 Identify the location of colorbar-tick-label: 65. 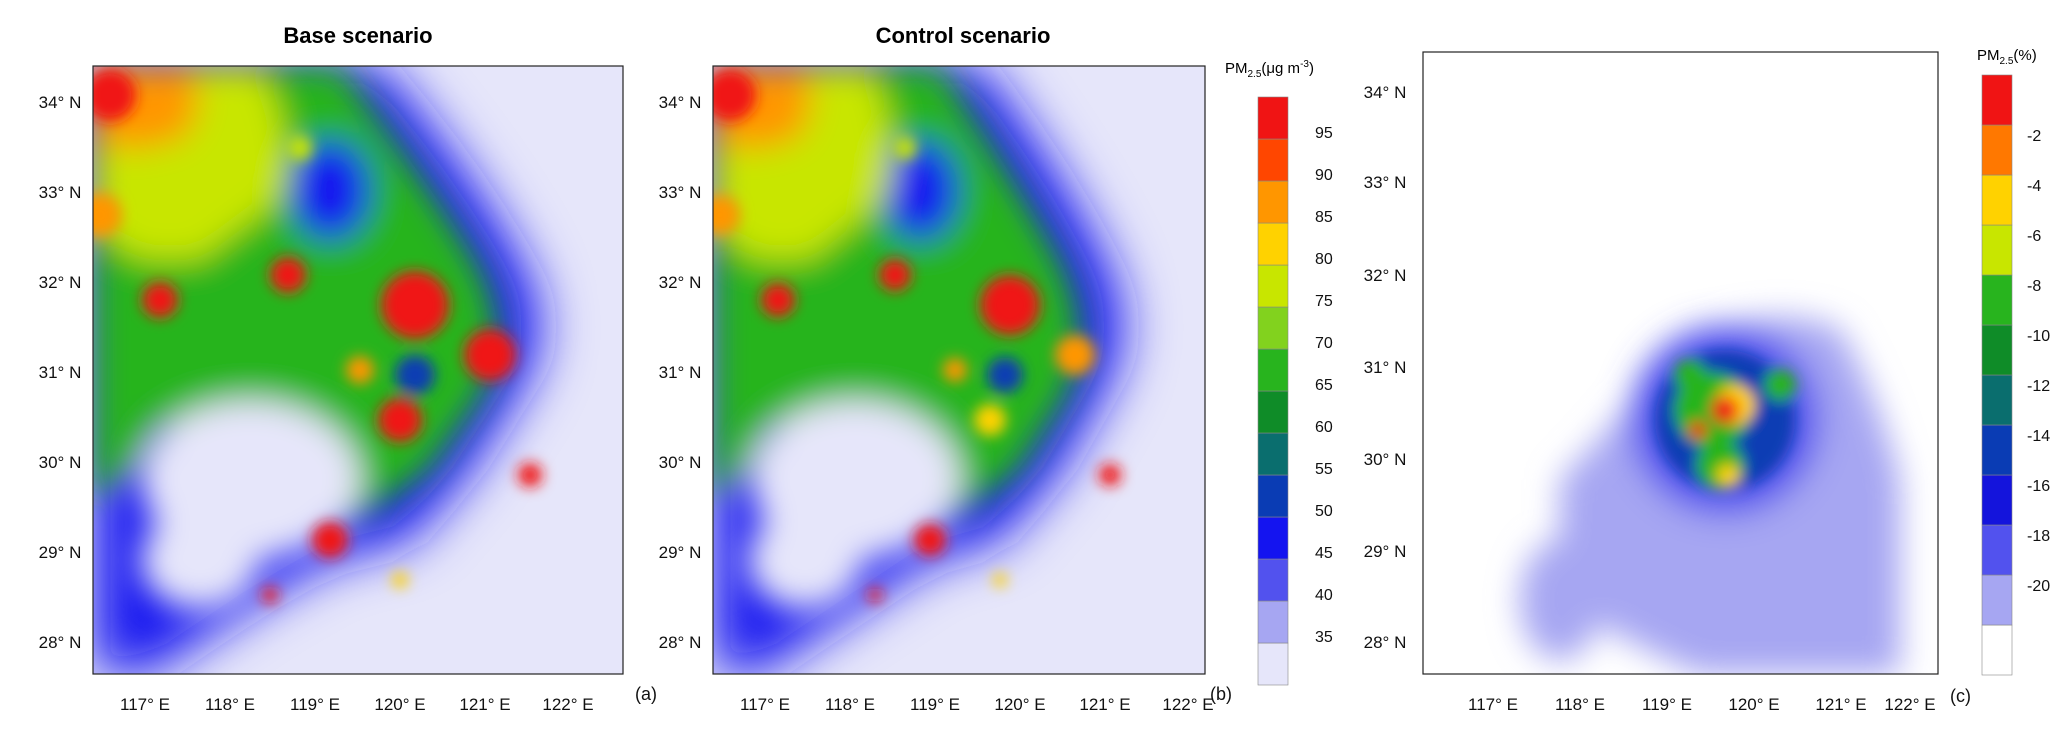
(1324, 385).